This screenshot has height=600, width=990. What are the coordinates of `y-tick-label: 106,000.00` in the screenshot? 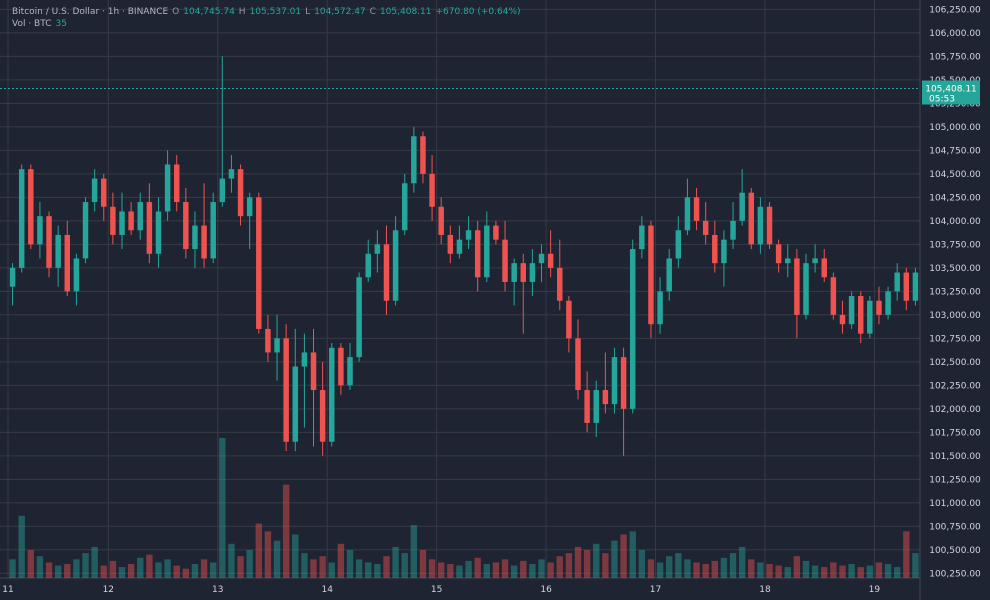 It's located at (955, 34).